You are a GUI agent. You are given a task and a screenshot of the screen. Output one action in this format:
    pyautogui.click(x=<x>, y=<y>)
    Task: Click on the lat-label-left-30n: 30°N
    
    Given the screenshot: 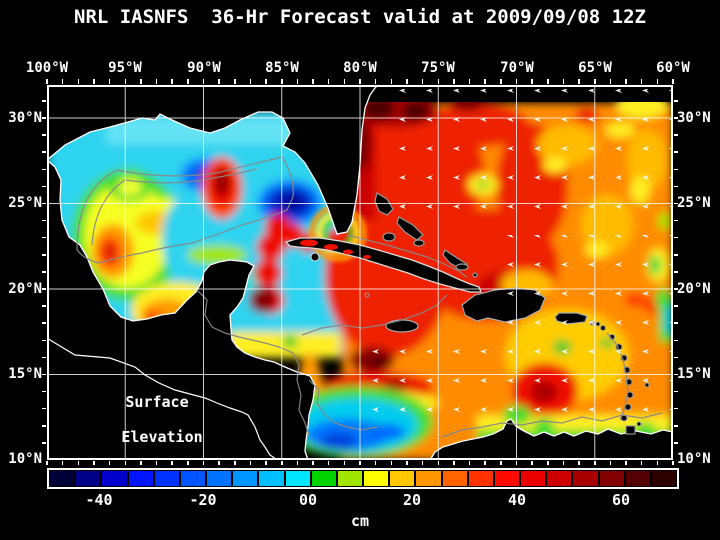 What is the action you would take?
    pyautogui.click(x=25, y=118)
    